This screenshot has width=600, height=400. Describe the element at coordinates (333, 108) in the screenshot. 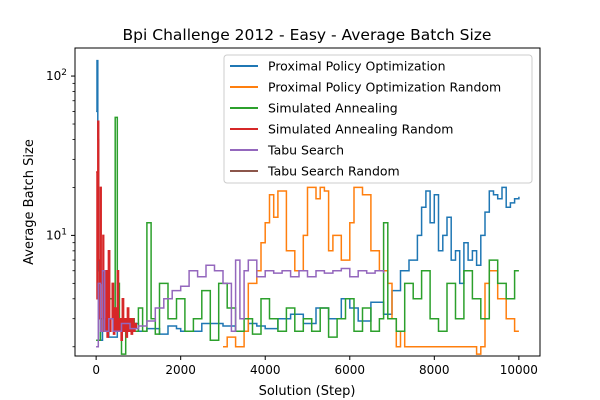

I see `legend-label-3: Simulated Annealing` at that location.